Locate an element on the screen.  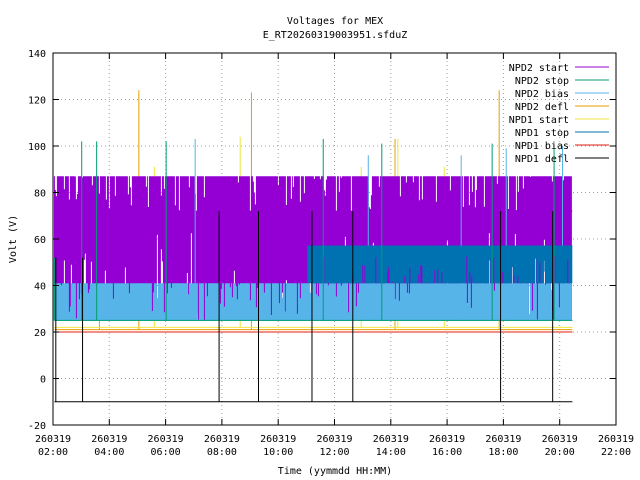
x-tick-label-time: 18:00 is located at coordinates (503, 452).